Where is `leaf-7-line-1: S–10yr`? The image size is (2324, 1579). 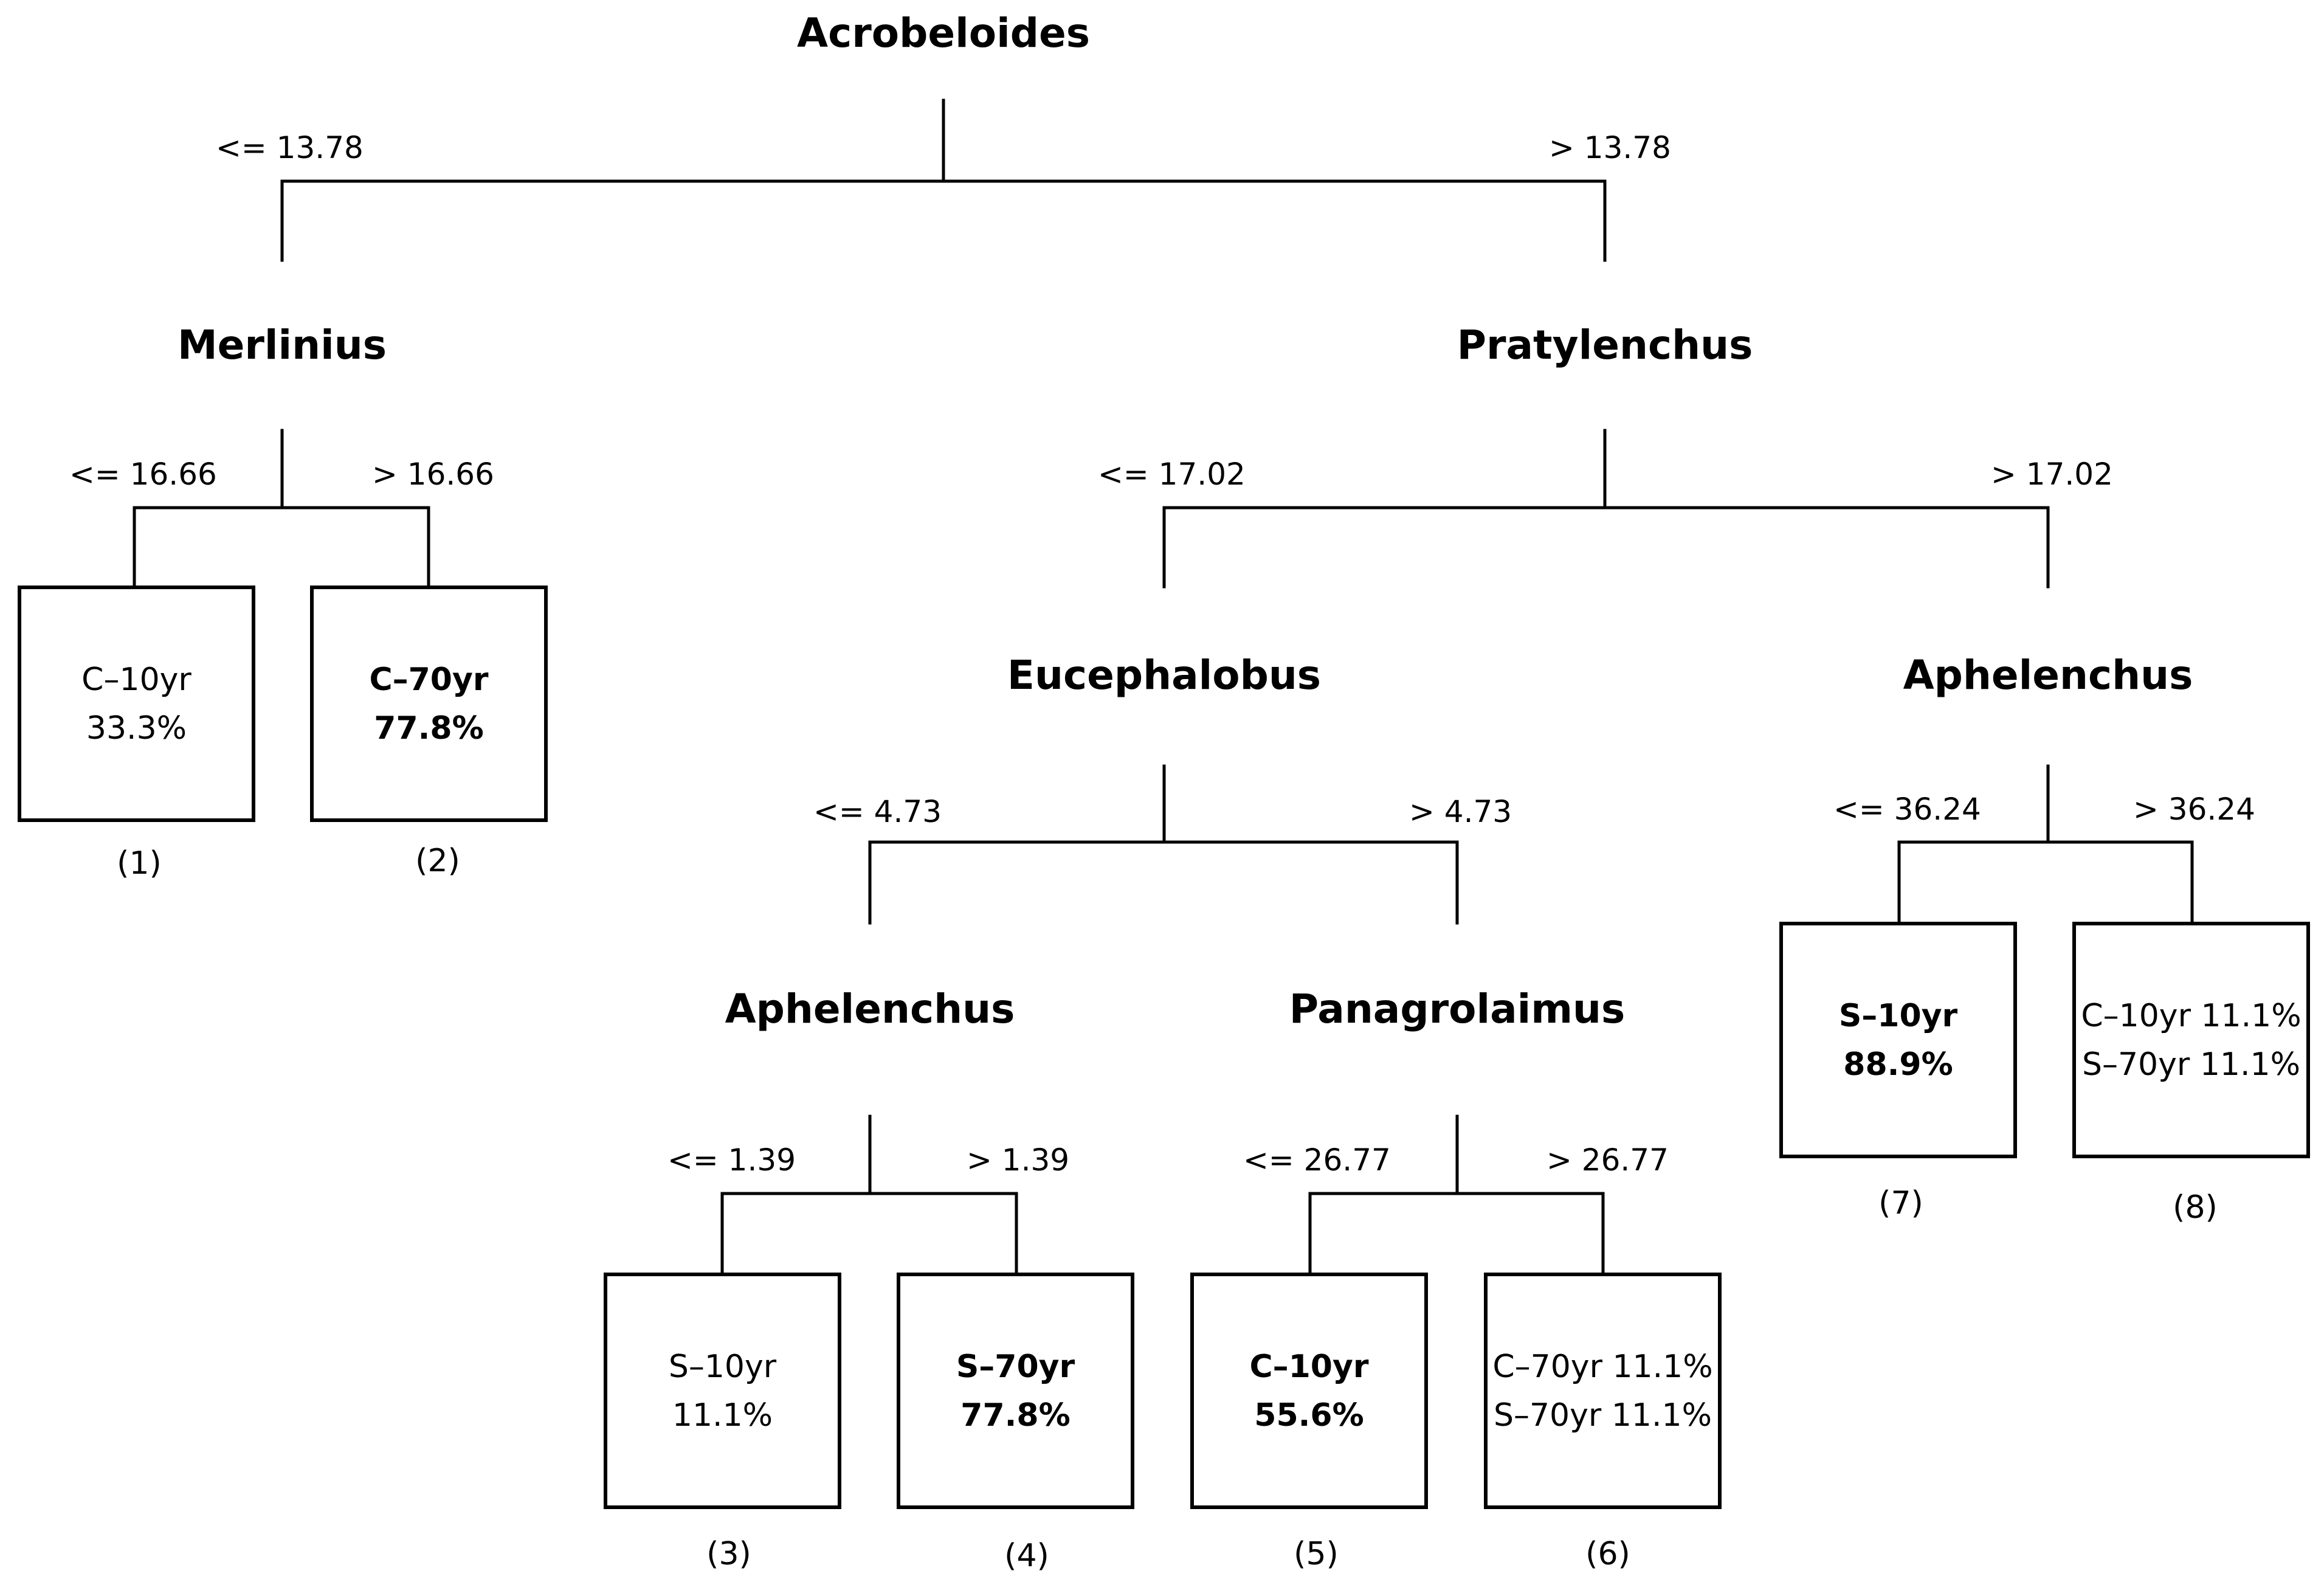
leaf-7-line-1: S–10yr is located at coordinates (1898, 1016).